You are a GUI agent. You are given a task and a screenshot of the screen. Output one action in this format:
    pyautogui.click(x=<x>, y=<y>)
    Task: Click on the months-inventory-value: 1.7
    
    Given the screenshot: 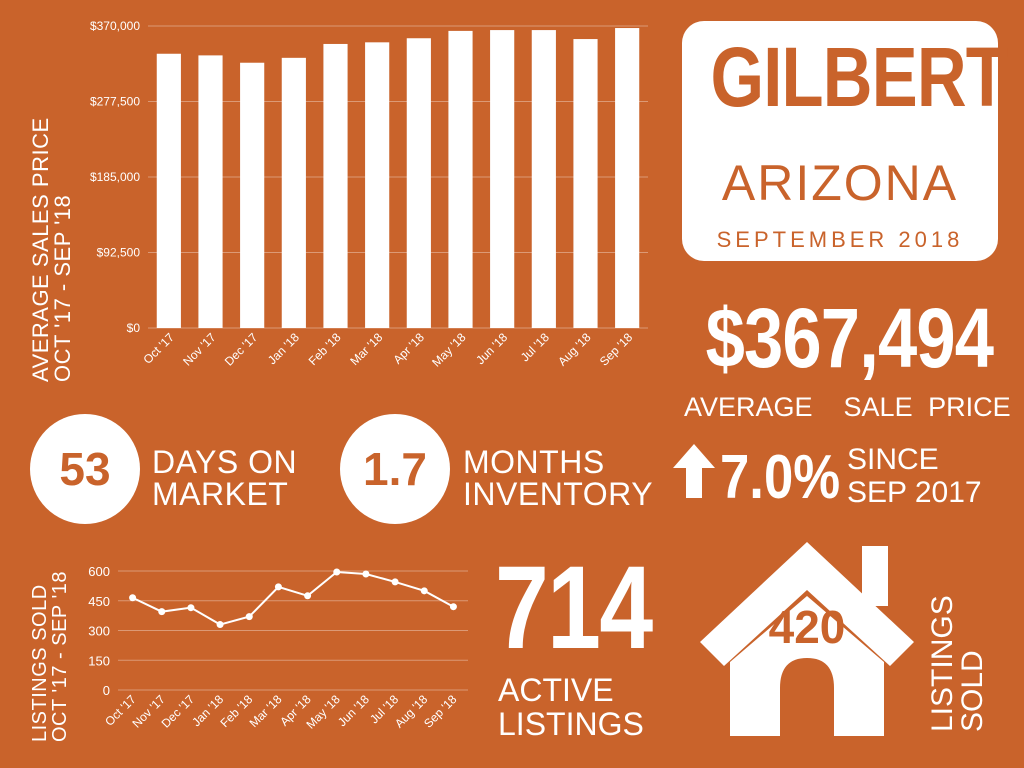 What is the action you would take?
    pyautogui.click(x=395, y=469)
    